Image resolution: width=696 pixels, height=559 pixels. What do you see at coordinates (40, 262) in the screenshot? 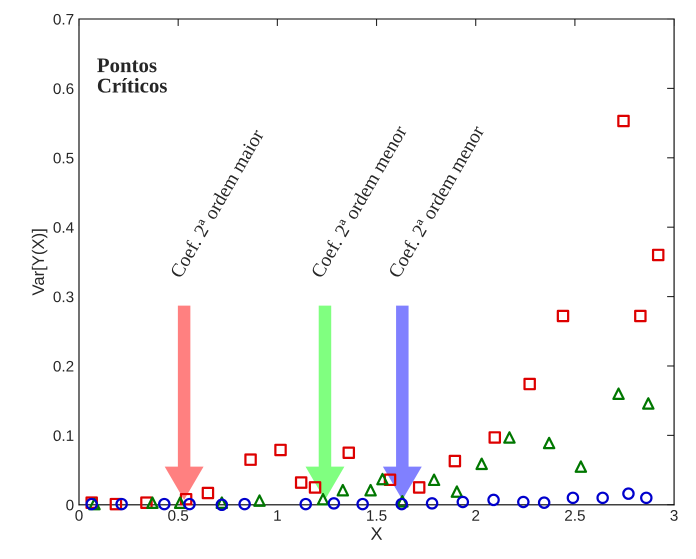
I see `y-axis-title: Var[Y(X)]` at bounding box center [40, 262].